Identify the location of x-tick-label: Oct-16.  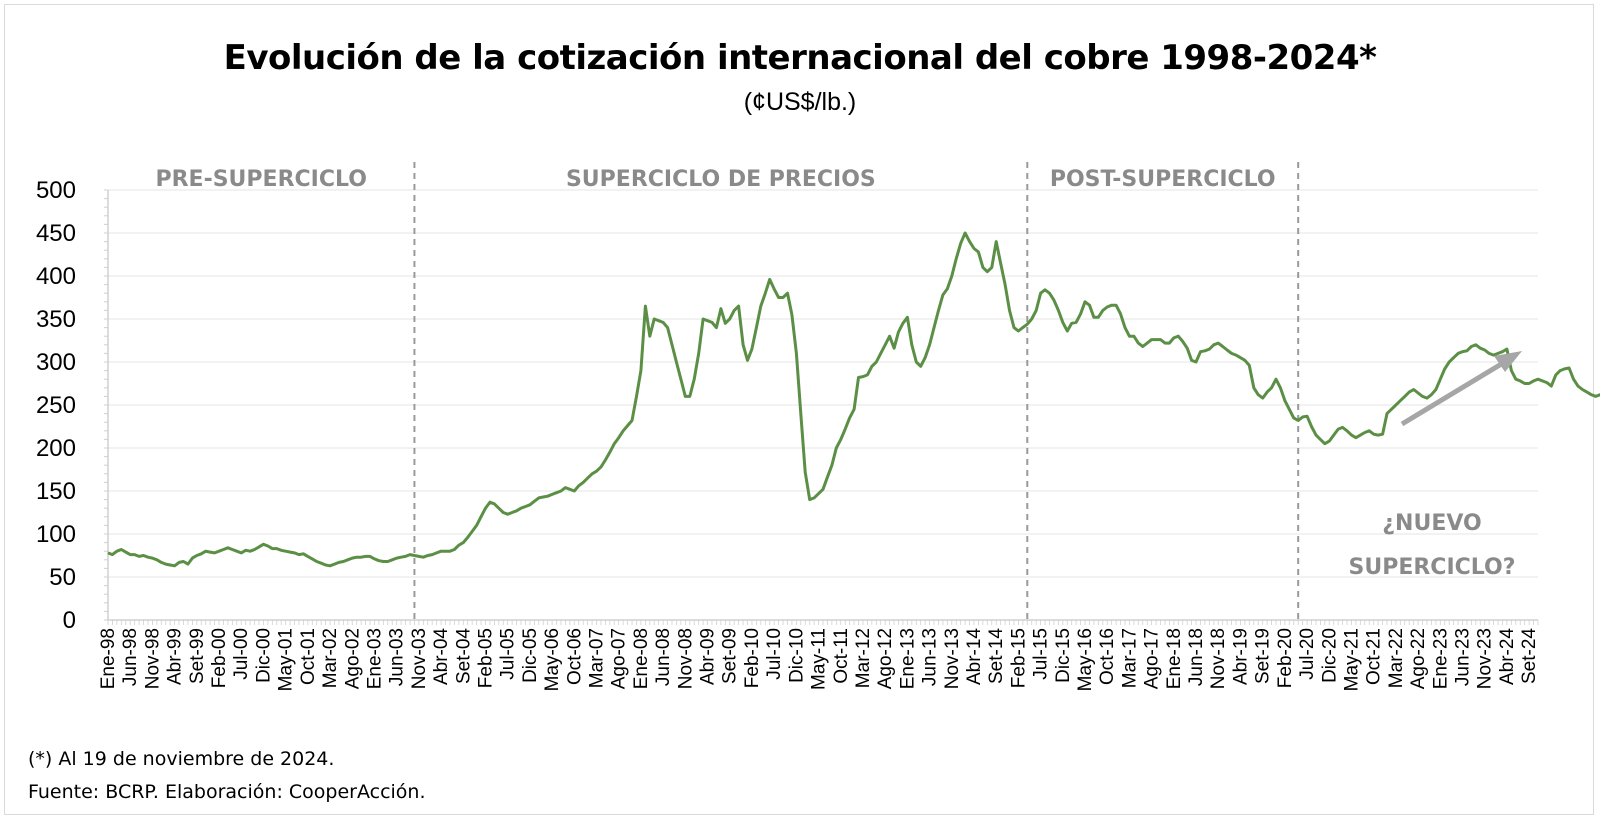
(1107, 656).